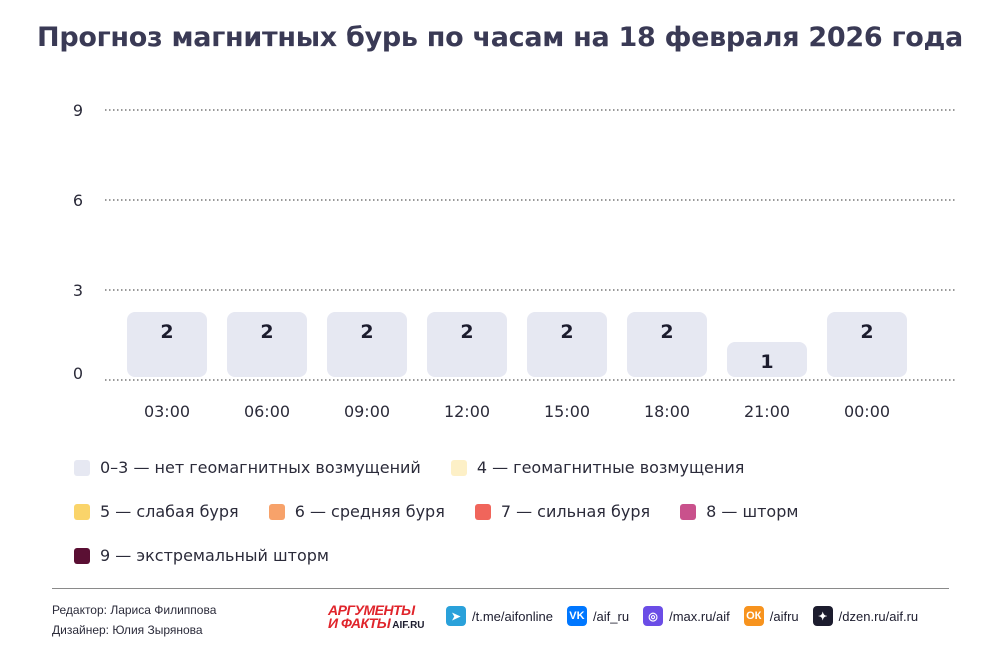 The width and height of the screenshot is (1000, 663). I want to click on legend-item: 9 — экстремальный шторм, so click(201, 555).